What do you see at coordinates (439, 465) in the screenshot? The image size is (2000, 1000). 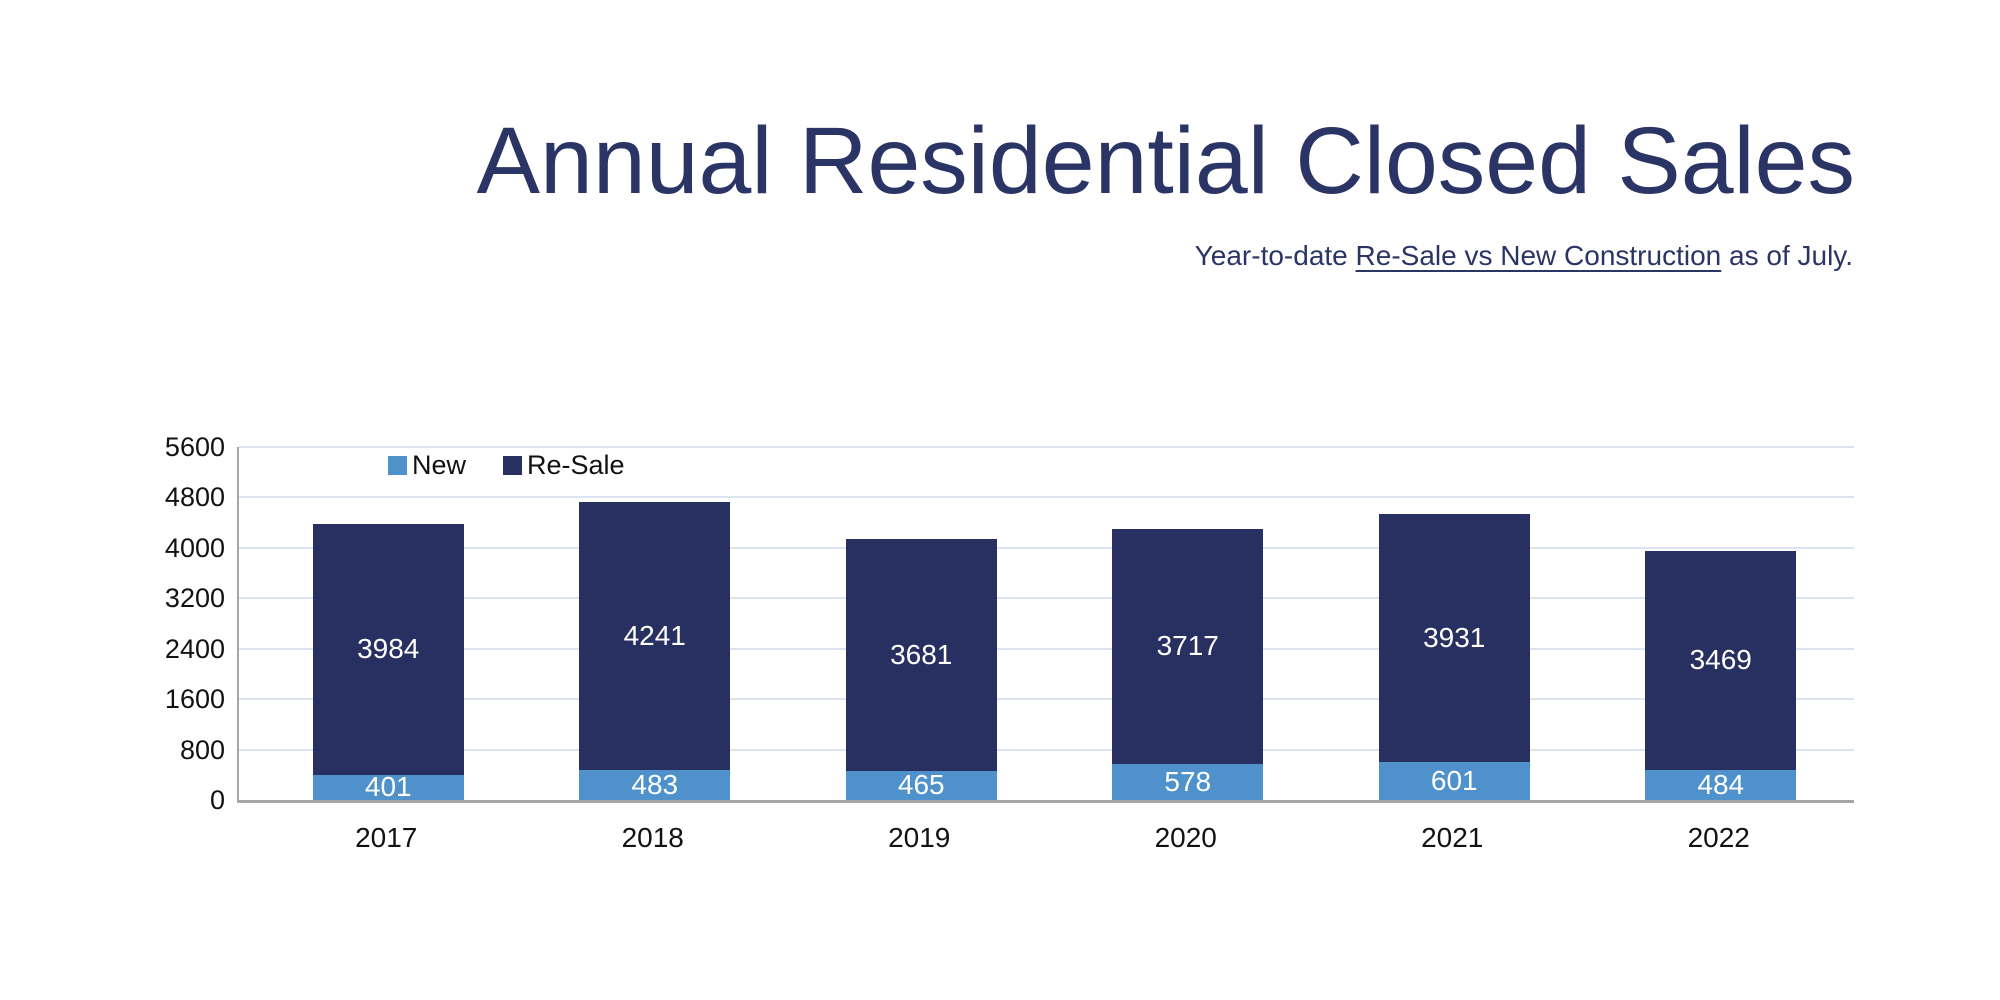 I see `legend-label-new: New` at bounding box center [439, 465].